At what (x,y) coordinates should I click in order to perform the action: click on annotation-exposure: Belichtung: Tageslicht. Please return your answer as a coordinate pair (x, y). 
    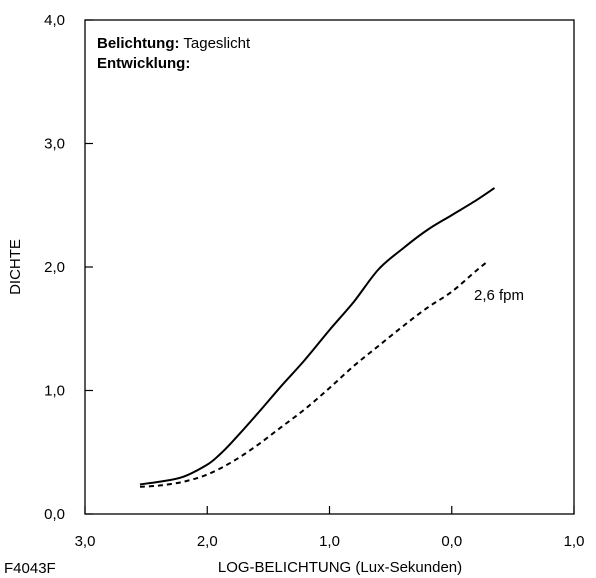
    Looking at the image, I should click on (174, 43).